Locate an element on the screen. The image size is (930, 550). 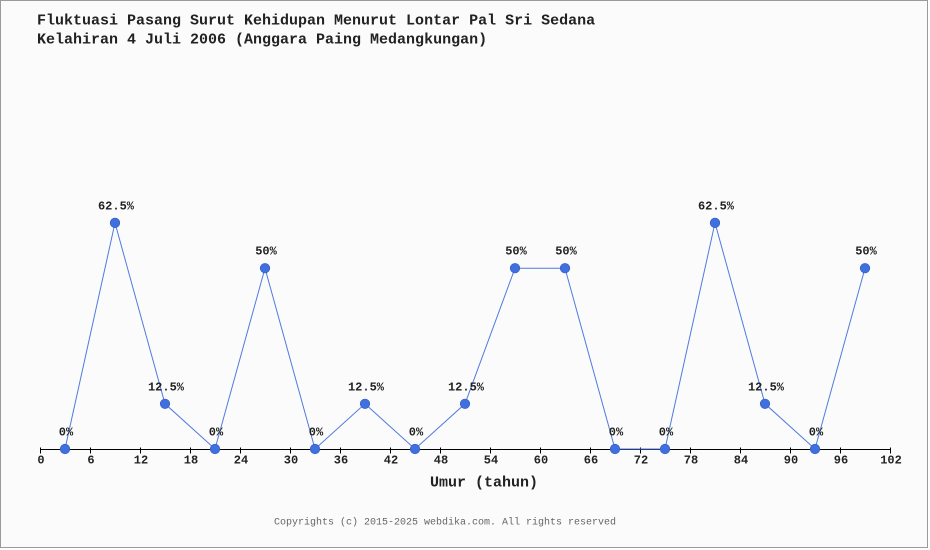
svg-text: 60 is located at coordinates (541, 461).